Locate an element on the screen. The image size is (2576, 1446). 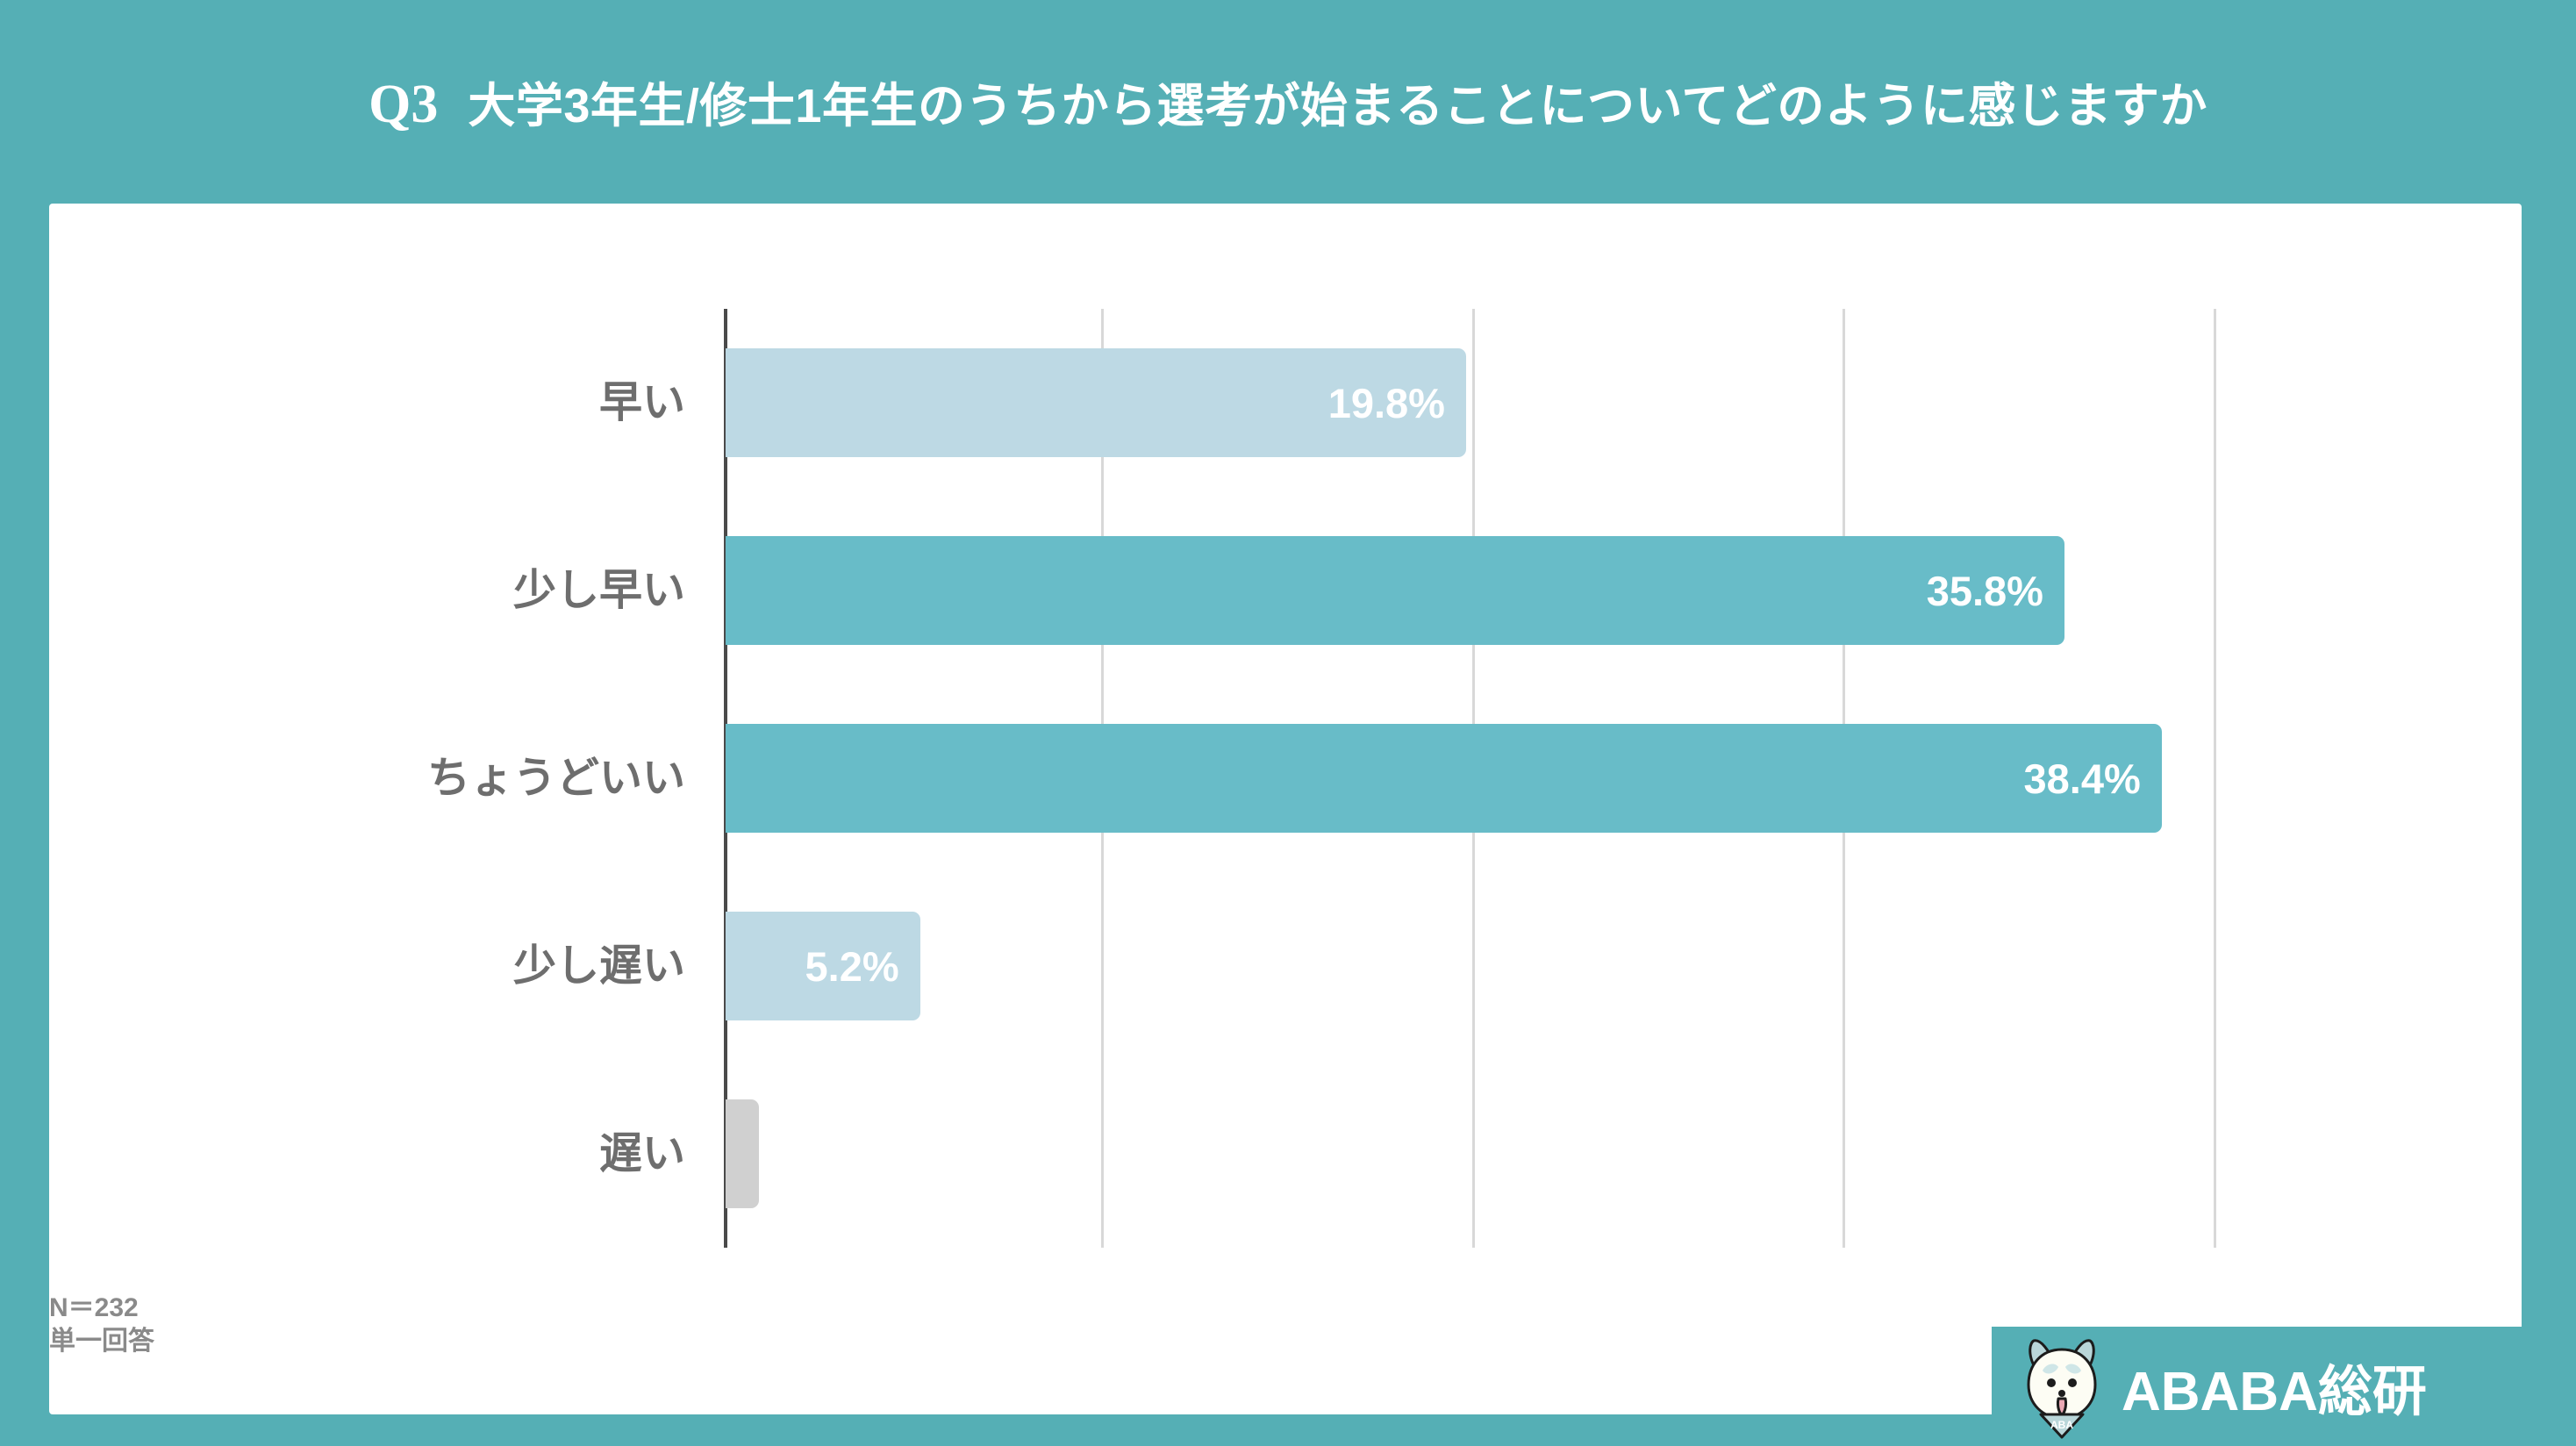
bar-value-label: 38.4% is located at coordinates (2082, 778).